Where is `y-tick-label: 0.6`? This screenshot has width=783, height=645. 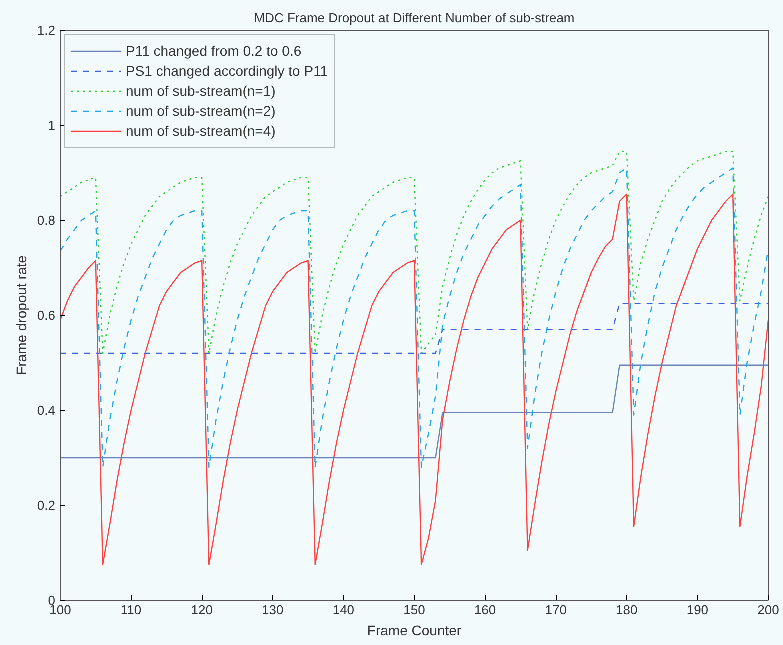
y-tick-label: 0.6 is located at coordinates (46, 315).